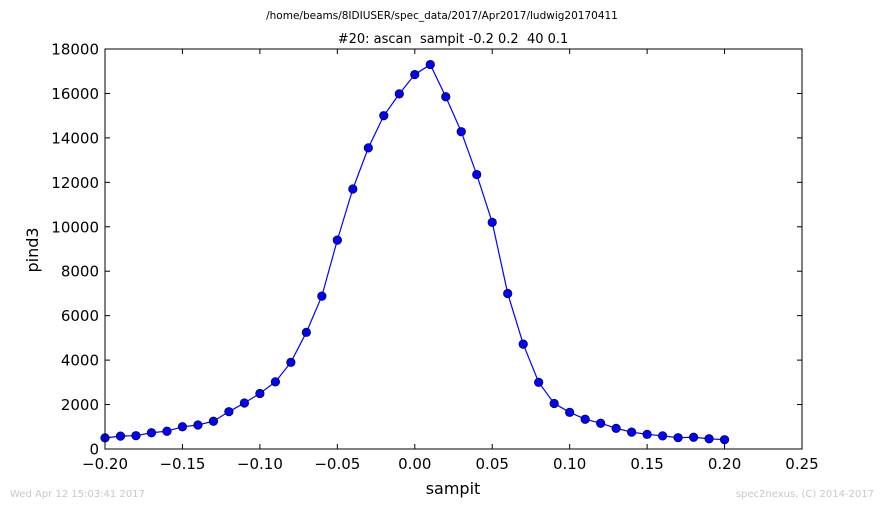 The width and height of the screenshot is (884, 509). I want to click on y-tick-label: 2000, so click(80, 405).